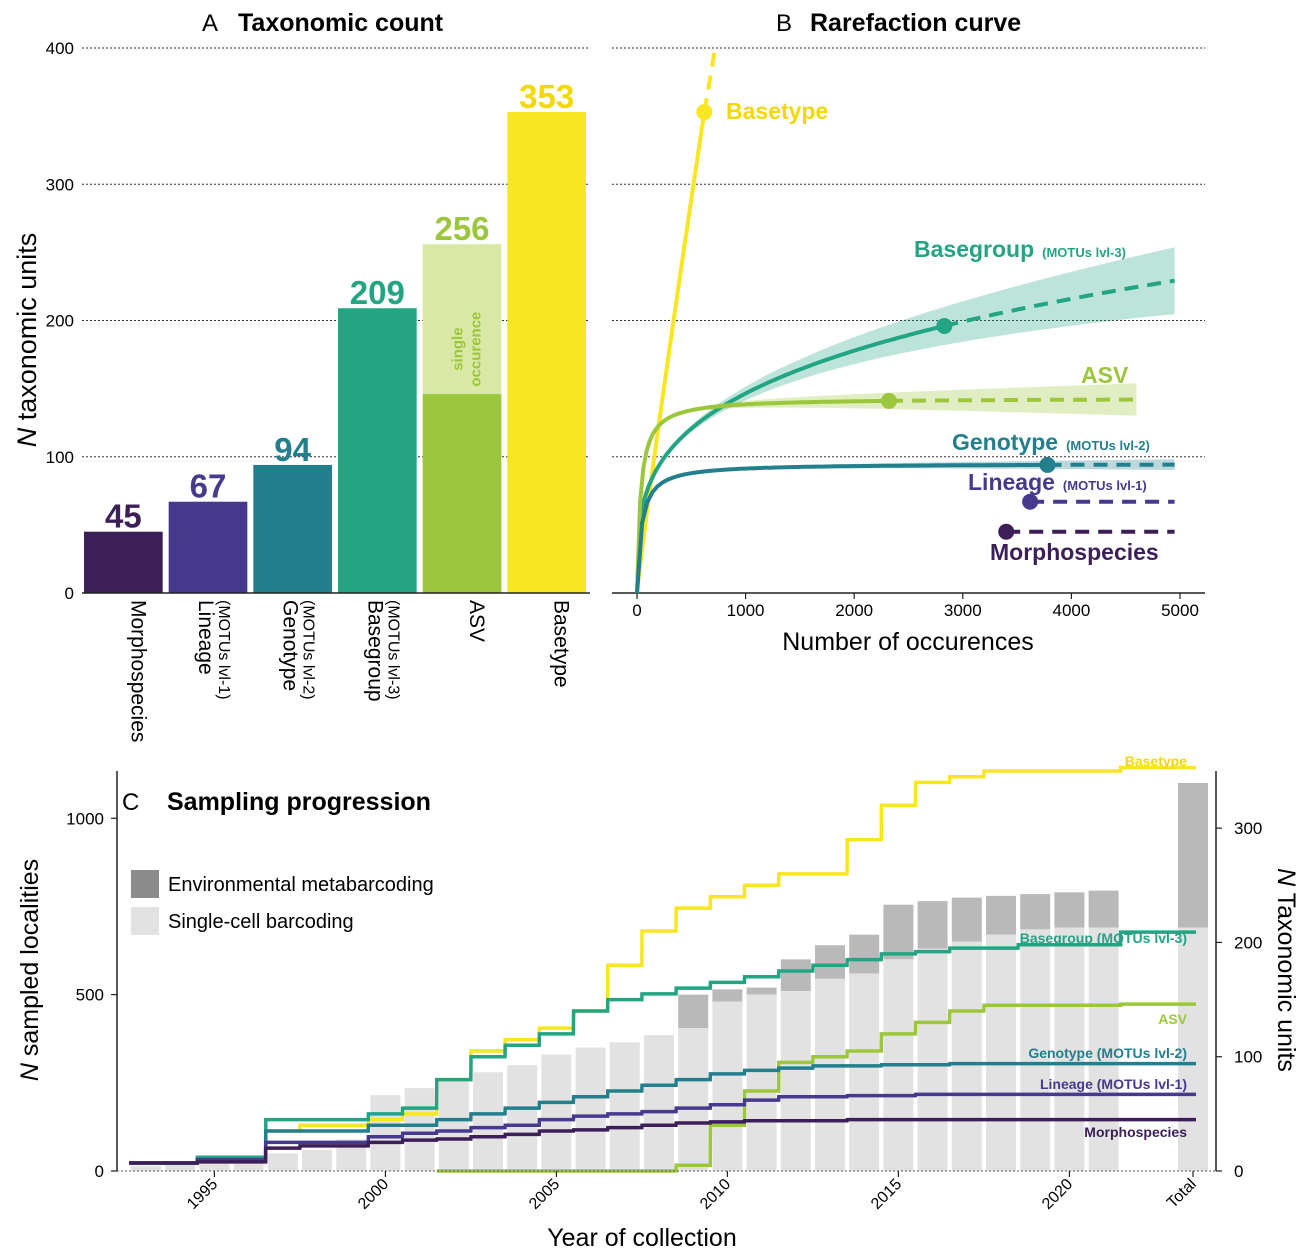  Describe the element at coordinates (561, 644) in the screenshot. I see `x-tick-label-basetype: Basetype` at that location.